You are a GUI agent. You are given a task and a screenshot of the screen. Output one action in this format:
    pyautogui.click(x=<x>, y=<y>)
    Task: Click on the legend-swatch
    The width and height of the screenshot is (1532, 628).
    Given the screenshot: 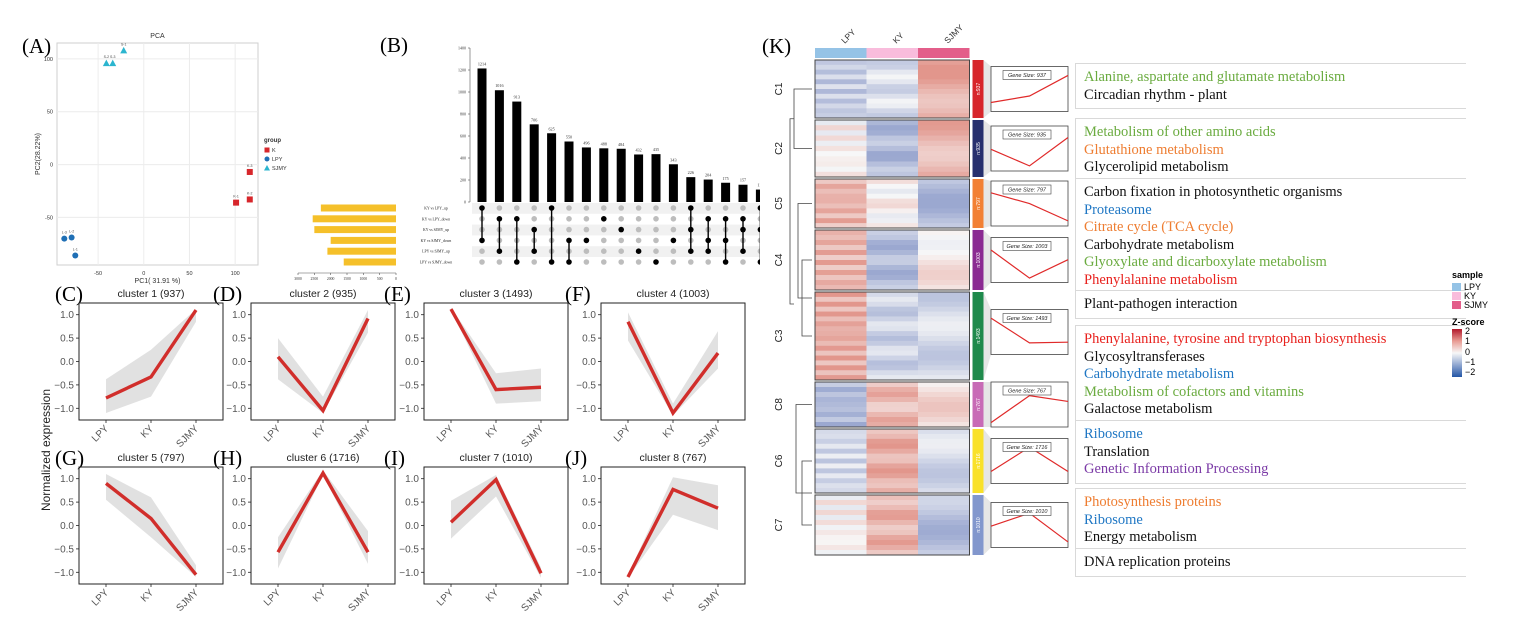 What is the action you would take?
    pyautogui.click(x=1456, y=295)
    